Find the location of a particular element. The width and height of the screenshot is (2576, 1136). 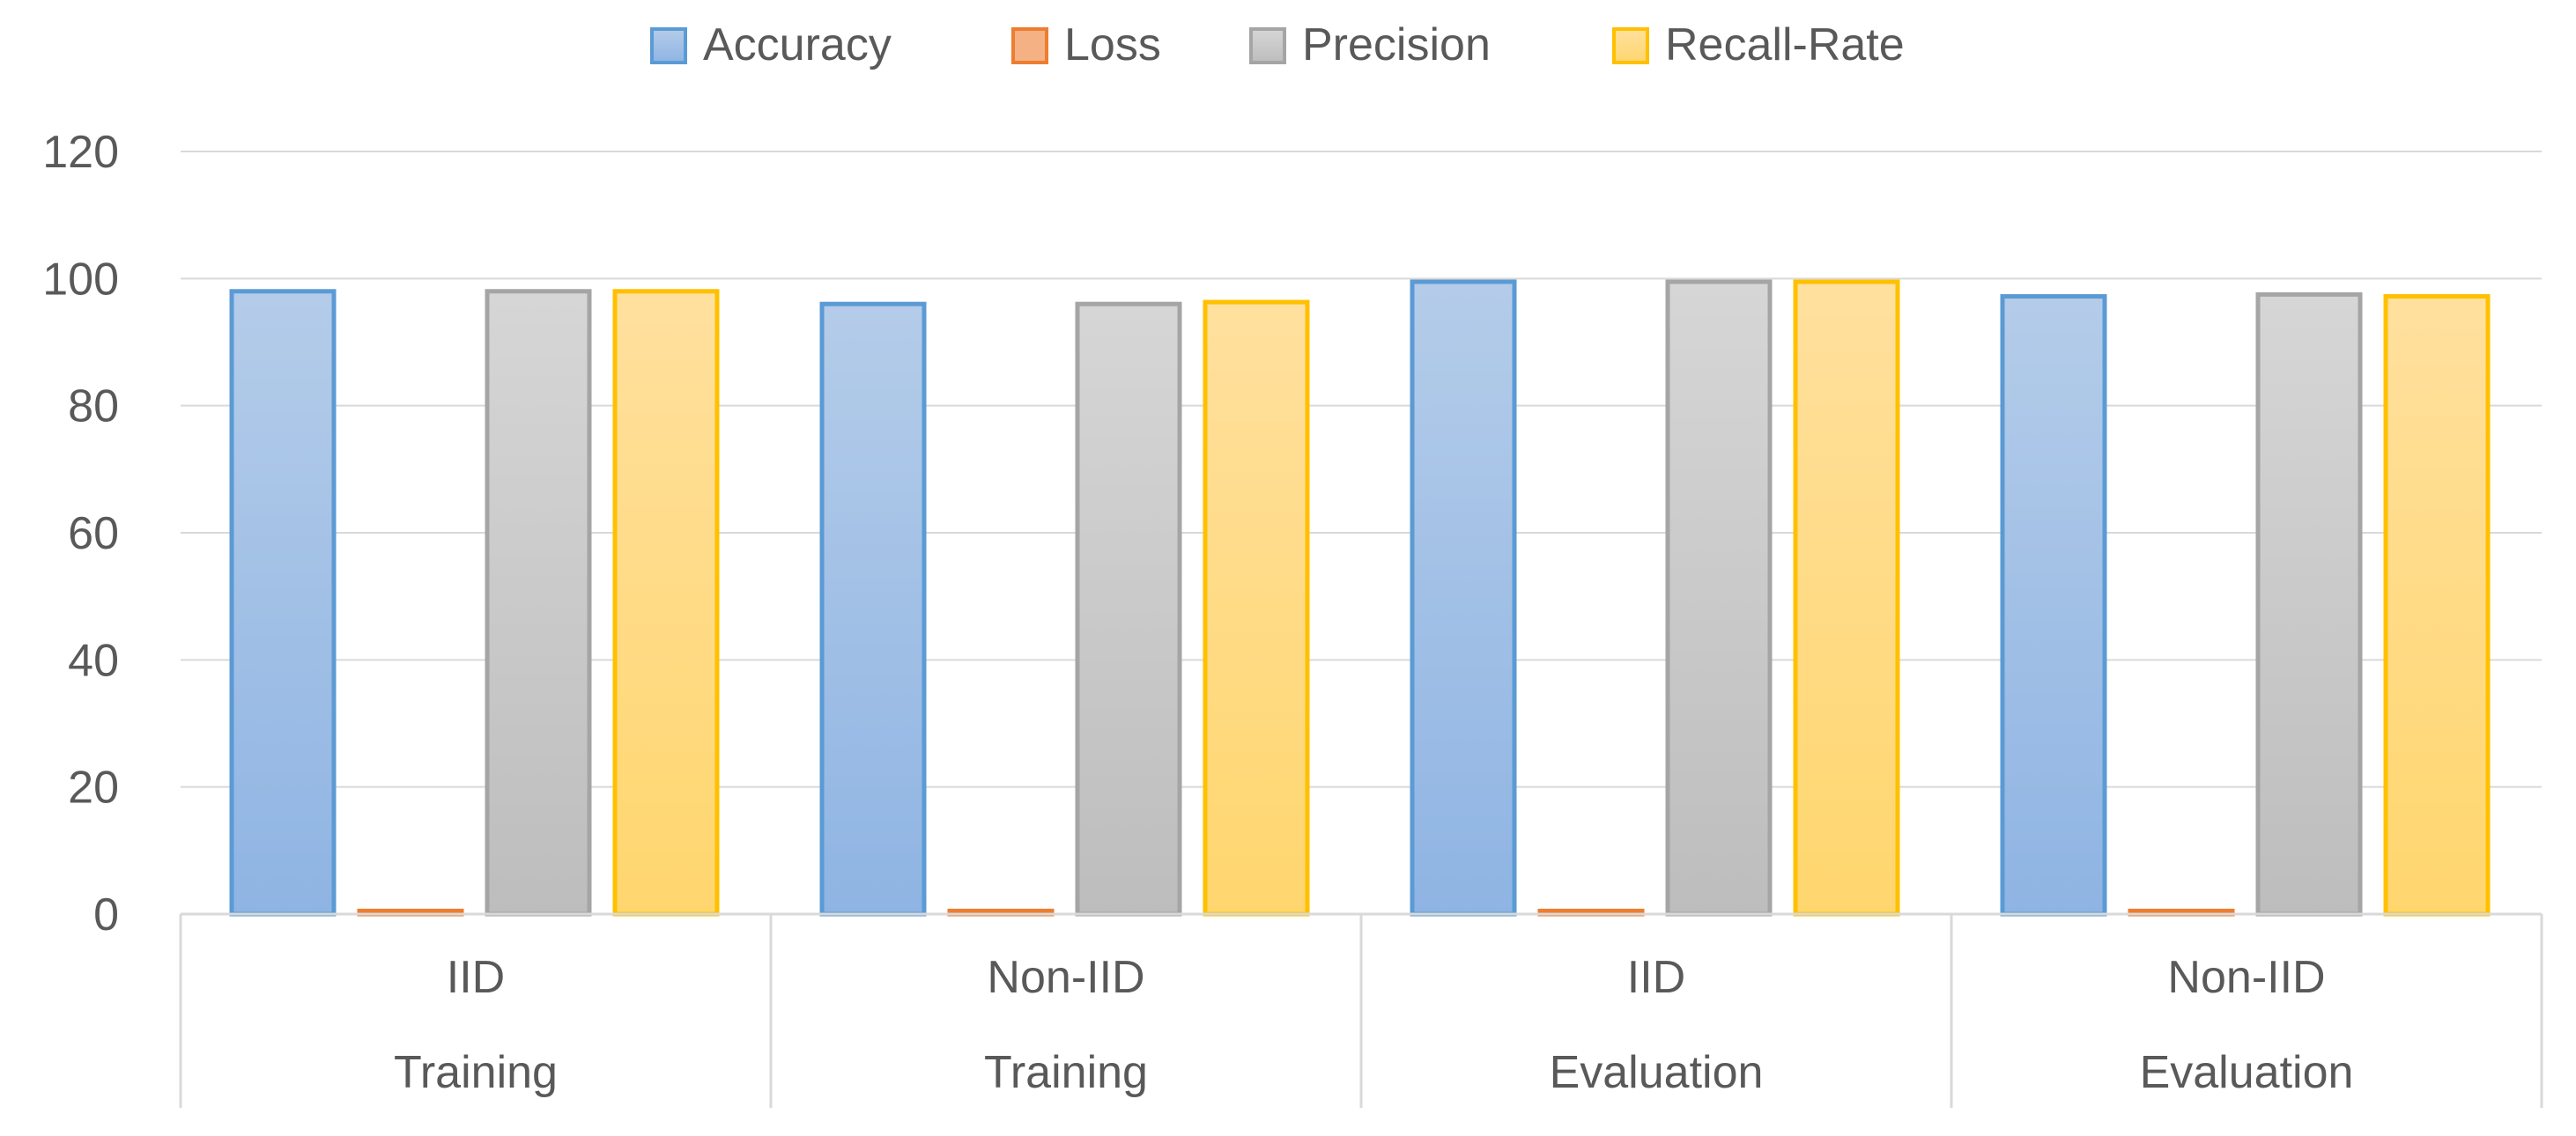

y-tick-label: 0 is located at coordinates (106, 915).